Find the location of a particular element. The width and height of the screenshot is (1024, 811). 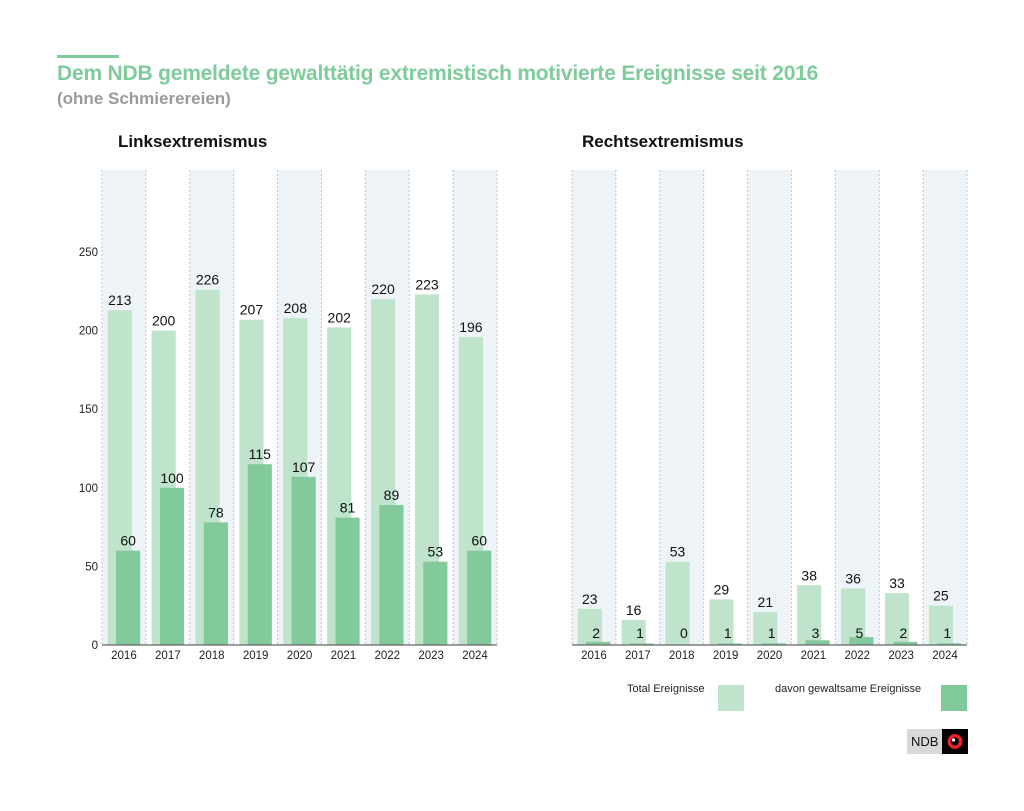

title-accent-line is located at coordinates (88, 56).